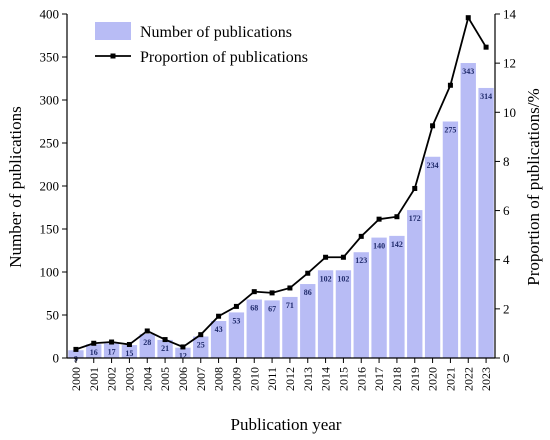  Describe the element at coordinates (147, 342) in the screenshot. I see `bar-label-2004: 28` at that location.